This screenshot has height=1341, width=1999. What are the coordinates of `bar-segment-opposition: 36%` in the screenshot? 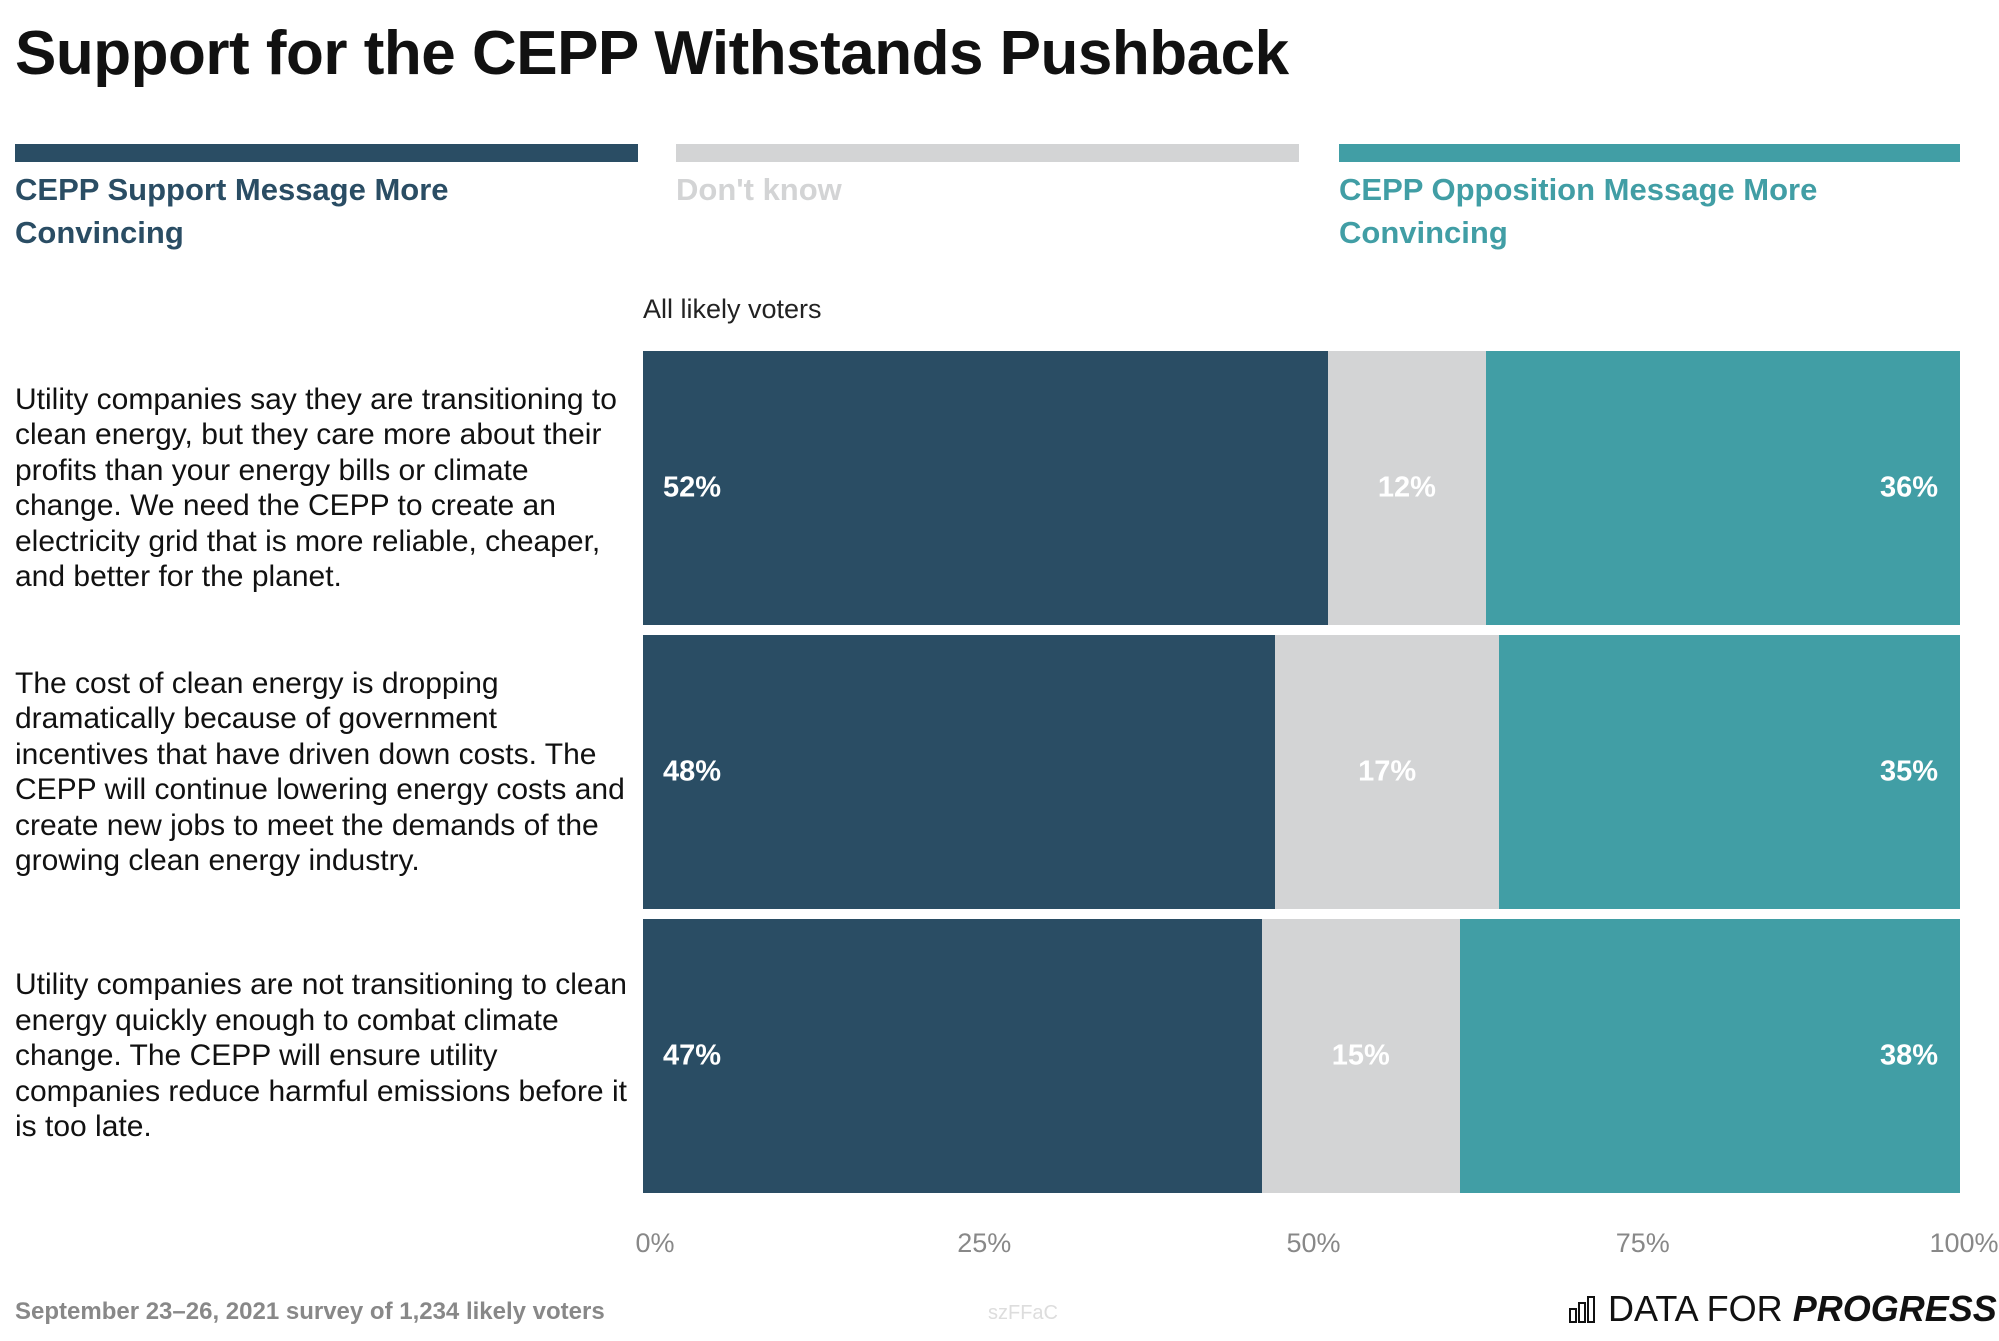 It's located at (1722, 488).